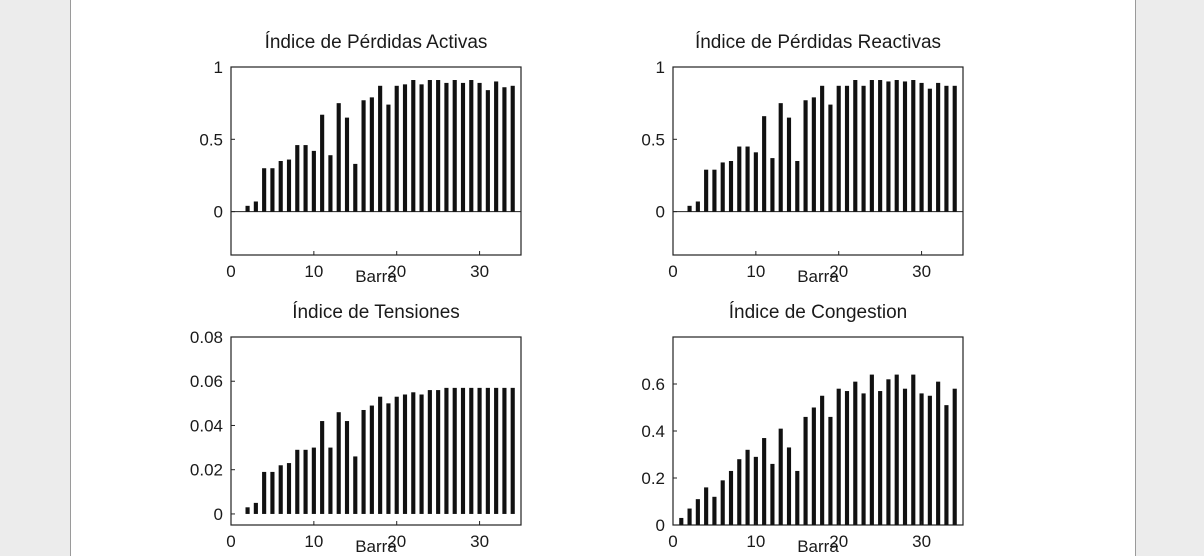  What do you see at coordinates (218, 514) in the screenshot?
I see `y-tick-label-3-0: 0` at bounding box center [218, 514].